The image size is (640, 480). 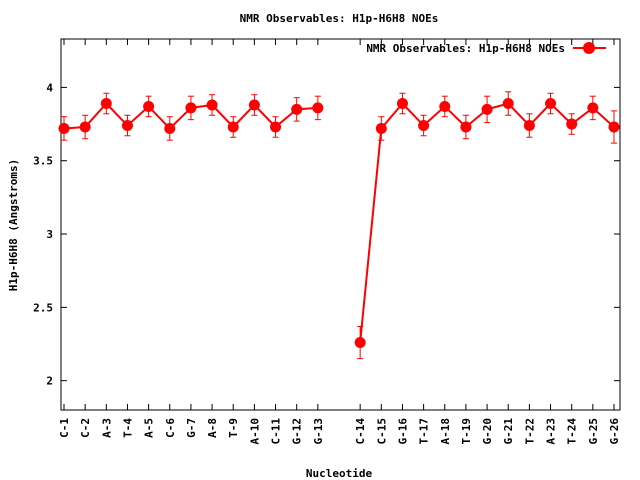 I want to click on x-tick-label: G-12, so click(x=297, y=431).